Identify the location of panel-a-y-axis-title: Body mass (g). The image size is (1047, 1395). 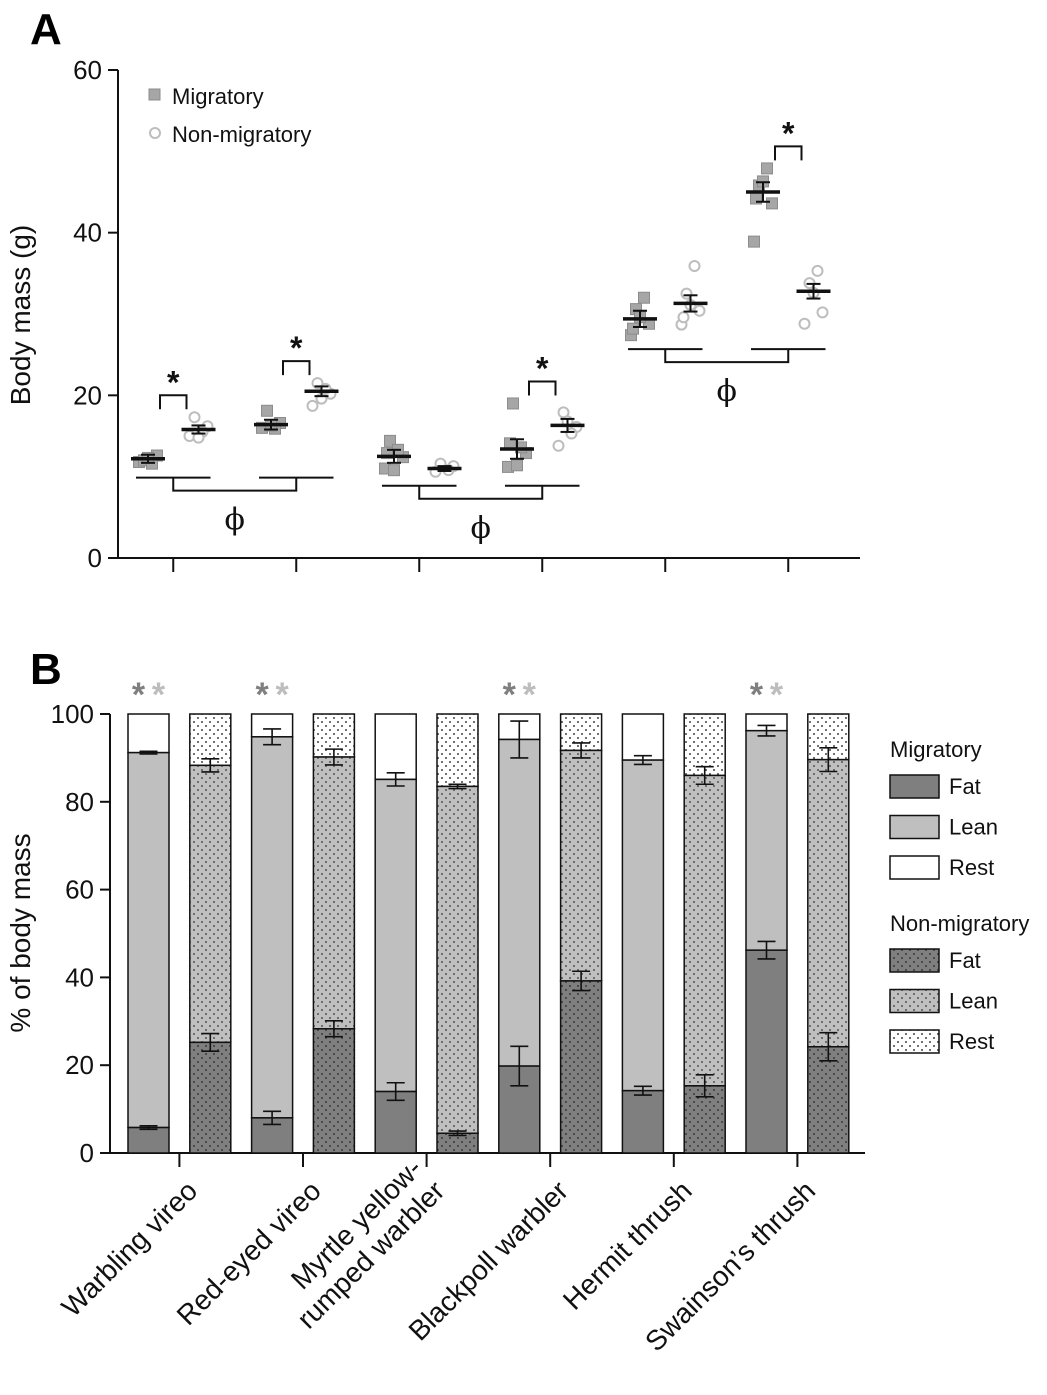
(20, 315).